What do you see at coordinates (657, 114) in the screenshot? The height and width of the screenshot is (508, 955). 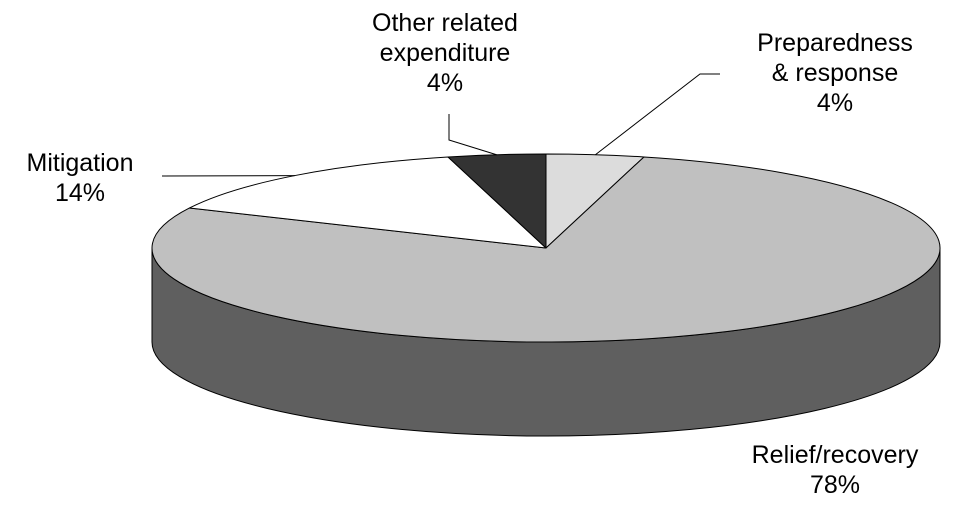 I see `leader-line-preparedness-response` at bounding box center [657, 114].